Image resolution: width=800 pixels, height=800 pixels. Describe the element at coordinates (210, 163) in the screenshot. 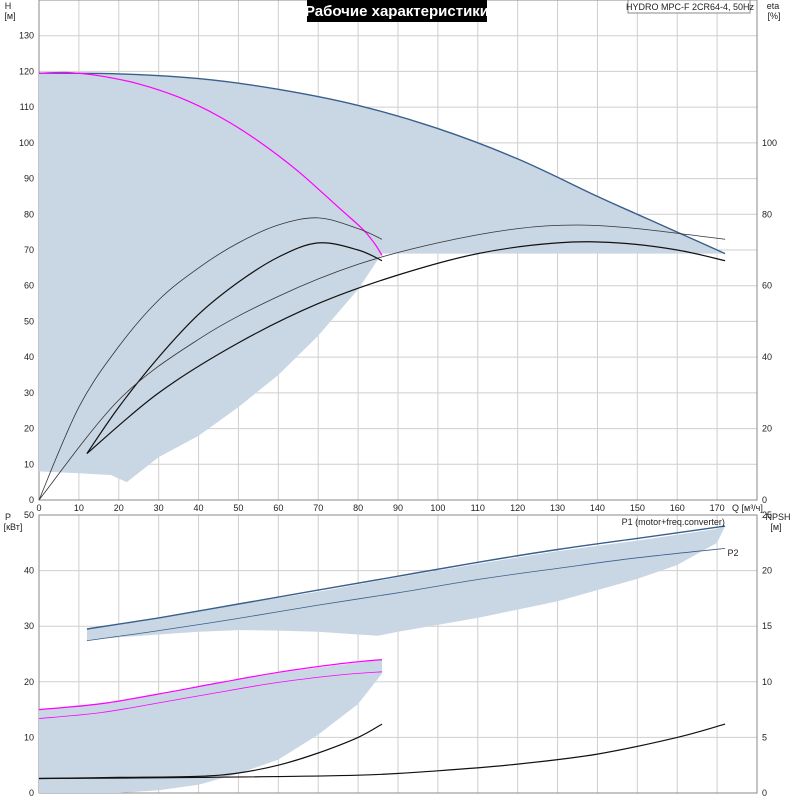

I see `series-h-min-speed` at that location.